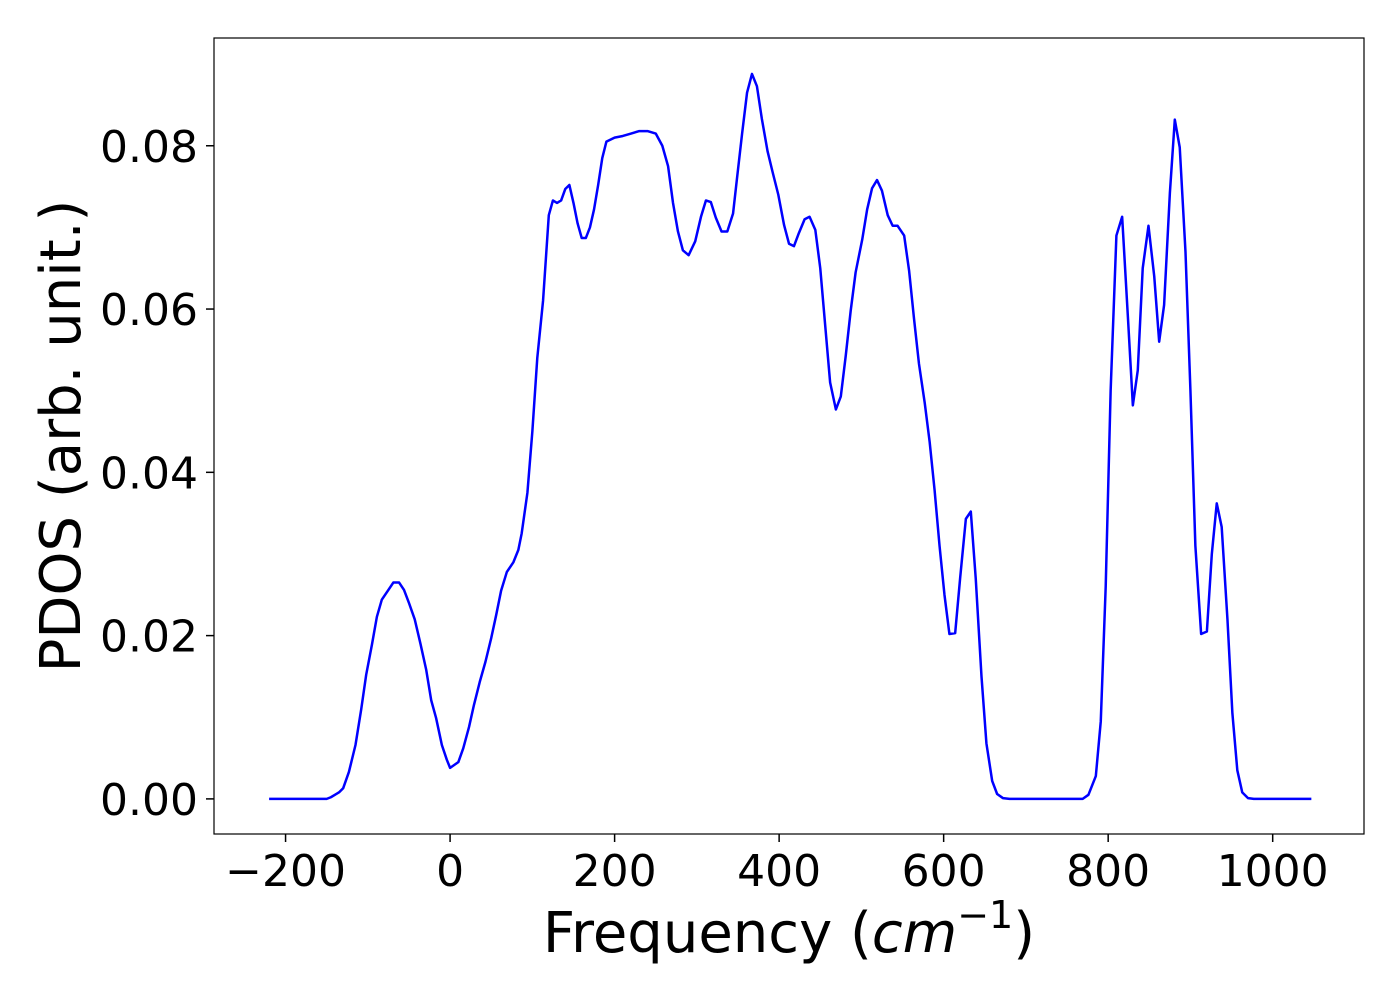 This screenshot has height=1000, width=1400. I want to click on y-tick-label: 0.06, so click(149, 310).